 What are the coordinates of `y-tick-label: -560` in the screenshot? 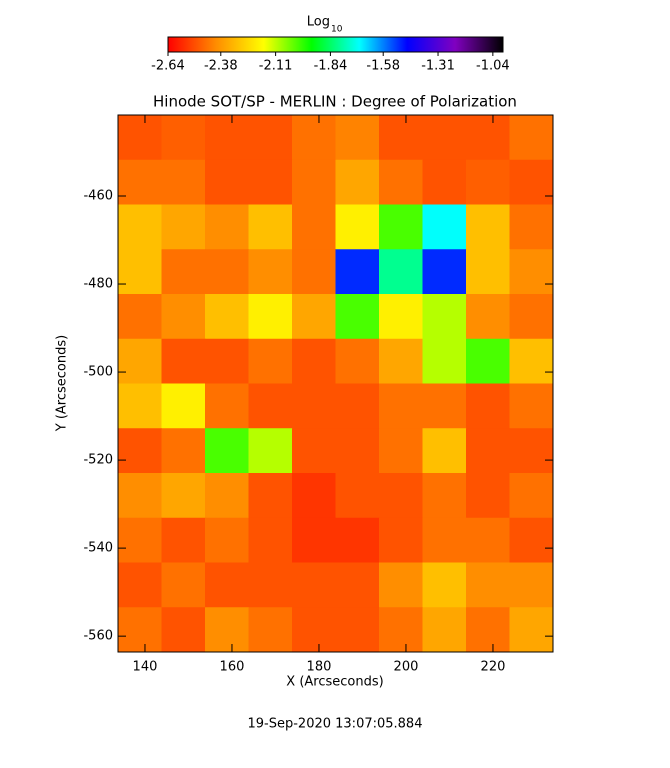 It's located at (98, 636).